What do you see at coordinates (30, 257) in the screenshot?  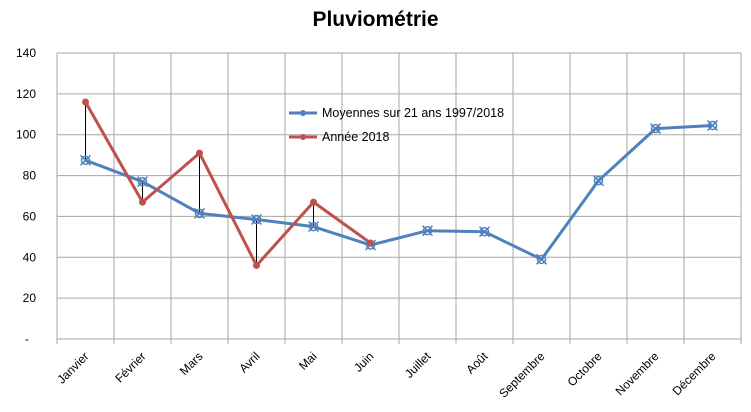 I see `y-tick-label: 40` at bounding box center [30, 257].